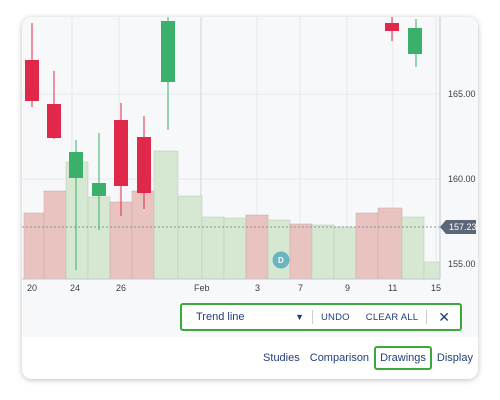 The width and height of the screenshot is (500, 400). Describe the element at coordinates (234, 288) in the screenshot. I see `x-axis-labels: 20 24 26 Feb 3 7 9 11 15` at that location.